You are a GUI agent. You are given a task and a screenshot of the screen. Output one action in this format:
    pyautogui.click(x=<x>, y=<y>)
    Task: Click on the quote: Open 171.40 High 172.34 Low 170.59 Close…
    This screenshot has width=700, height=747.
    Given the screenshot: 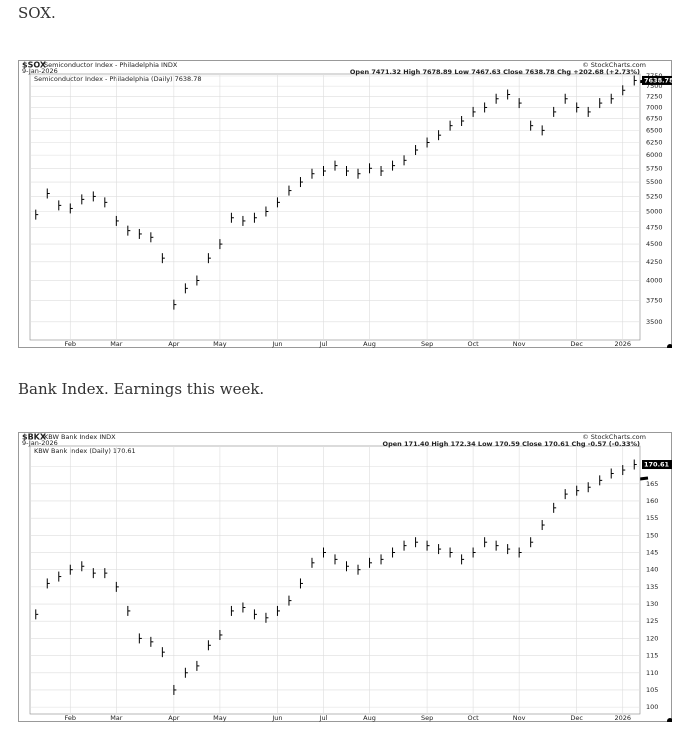 What is the action you would take?
    pyautogui.click(x=511, y=444)
    